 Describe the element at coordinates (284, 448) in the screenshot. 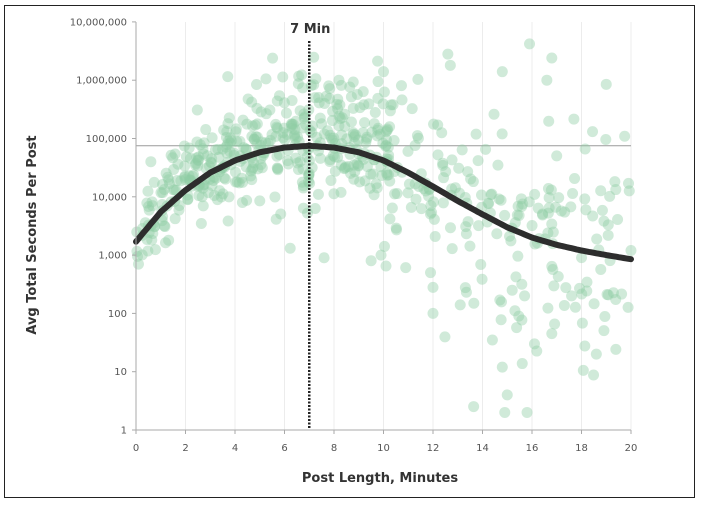

I see `x-tick-label: 6` at that location.